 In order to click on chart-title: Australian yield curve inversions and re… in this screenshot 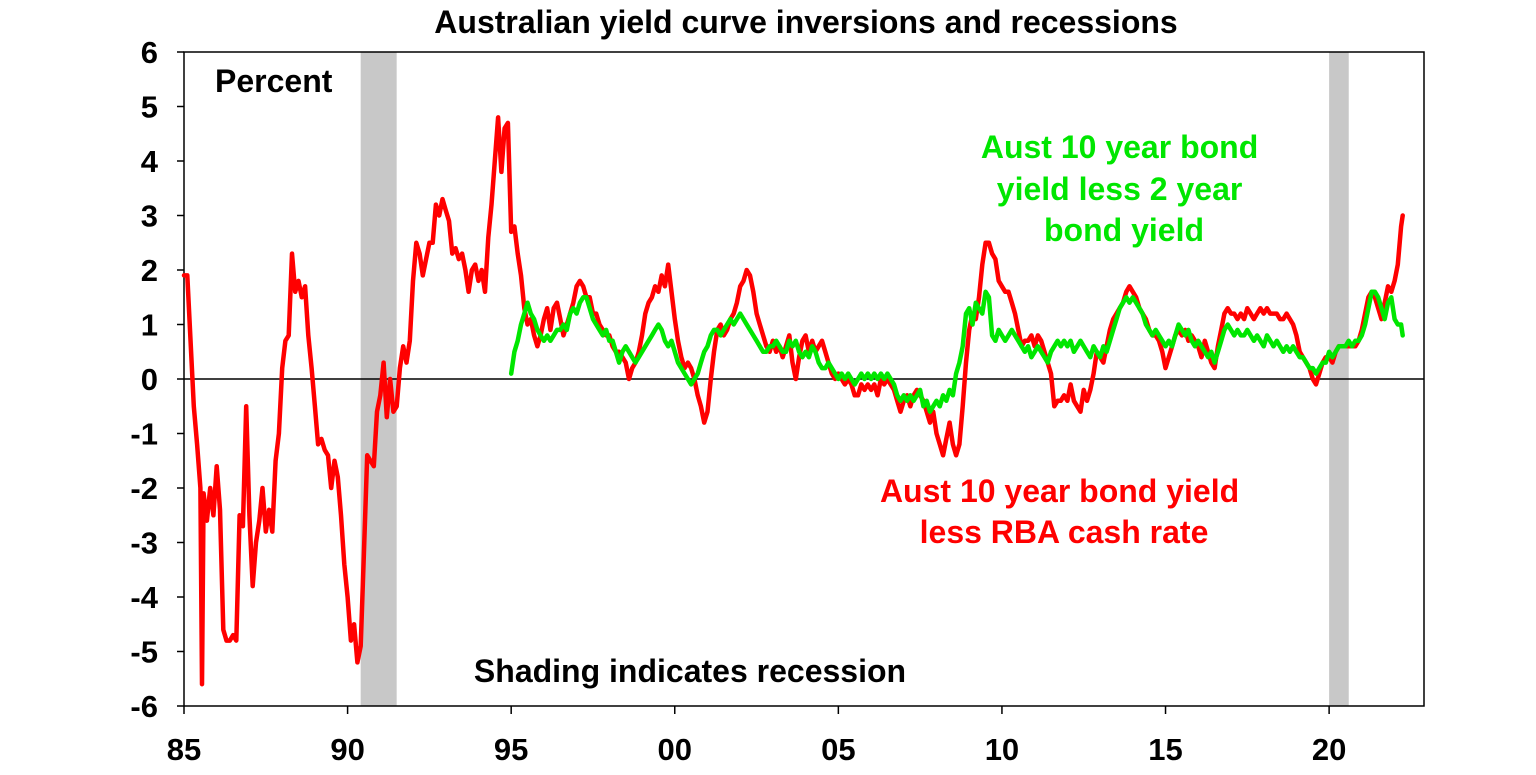, I will do `click(805, 22)`.